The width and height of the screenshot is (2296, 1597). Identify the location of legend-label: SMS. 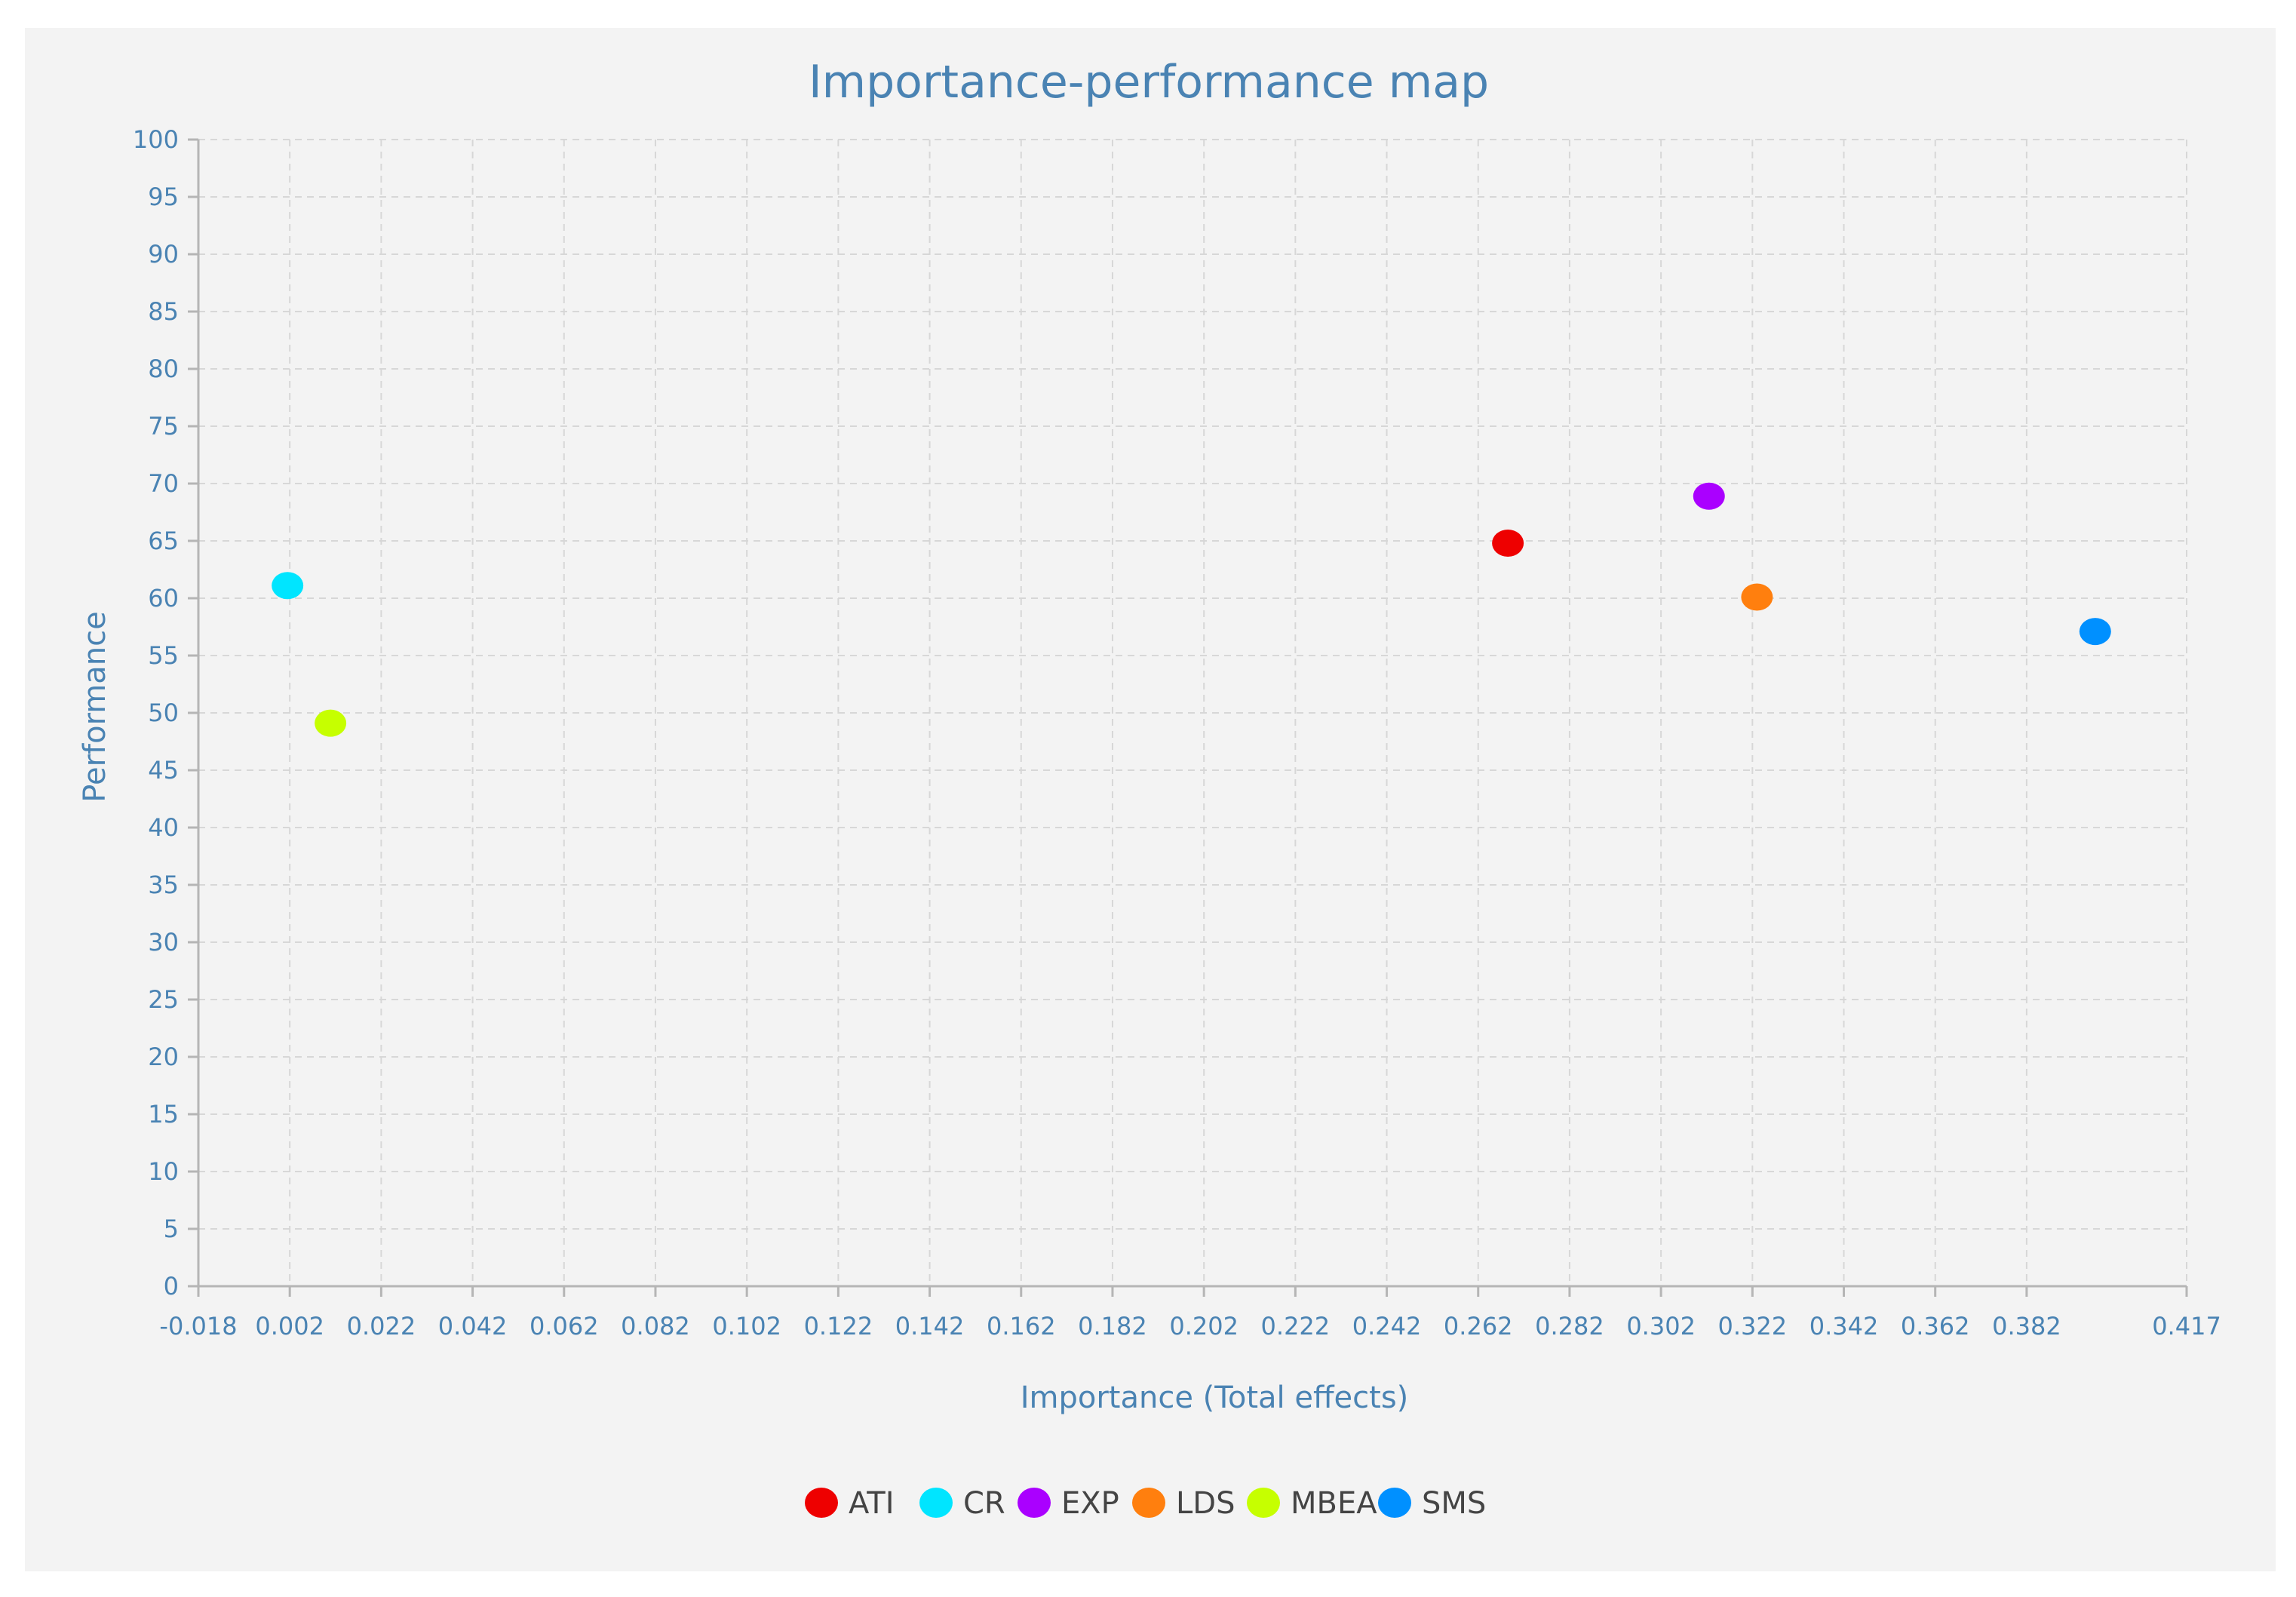
(1454, 1503).